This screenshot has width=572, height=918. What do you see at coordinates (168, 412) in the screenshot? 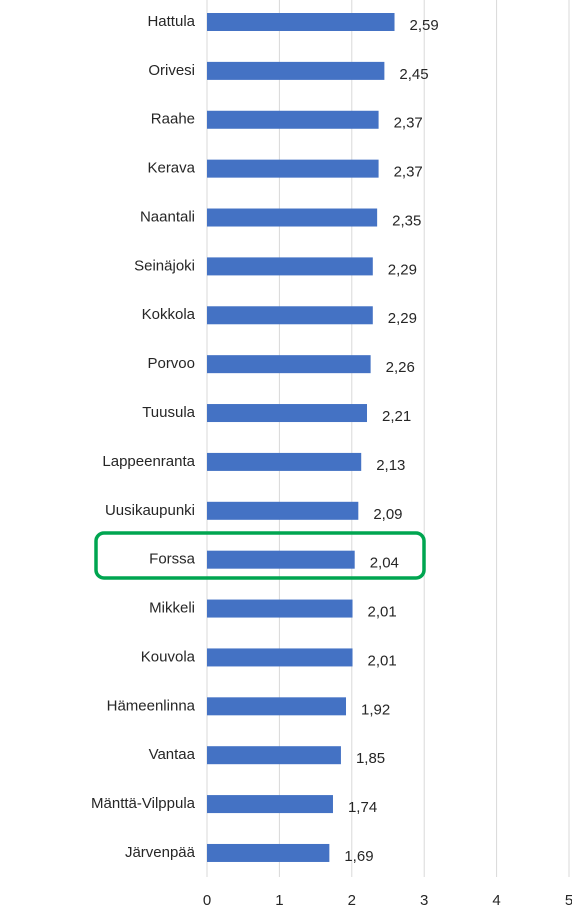
I see `y-tick-label: Tuusula` at bounding box center [168, 412].